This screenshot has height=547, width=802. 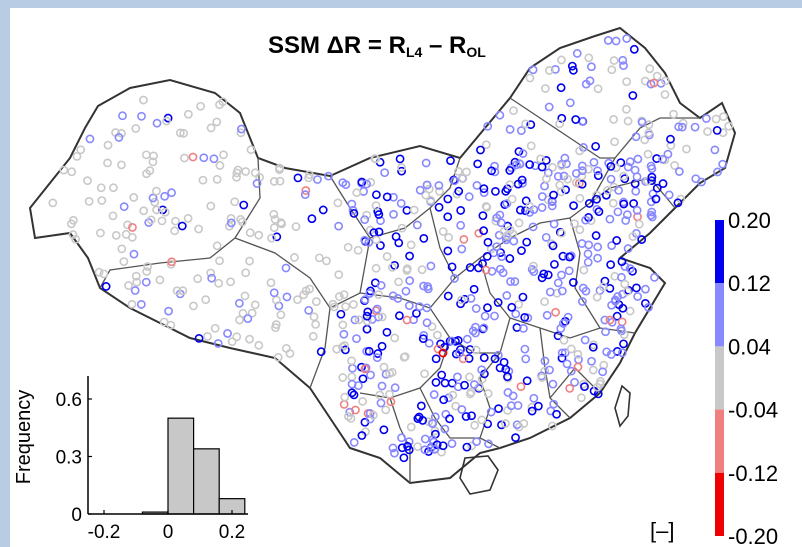 I want to click on unit-label: [–], so click(x=662, y=530).